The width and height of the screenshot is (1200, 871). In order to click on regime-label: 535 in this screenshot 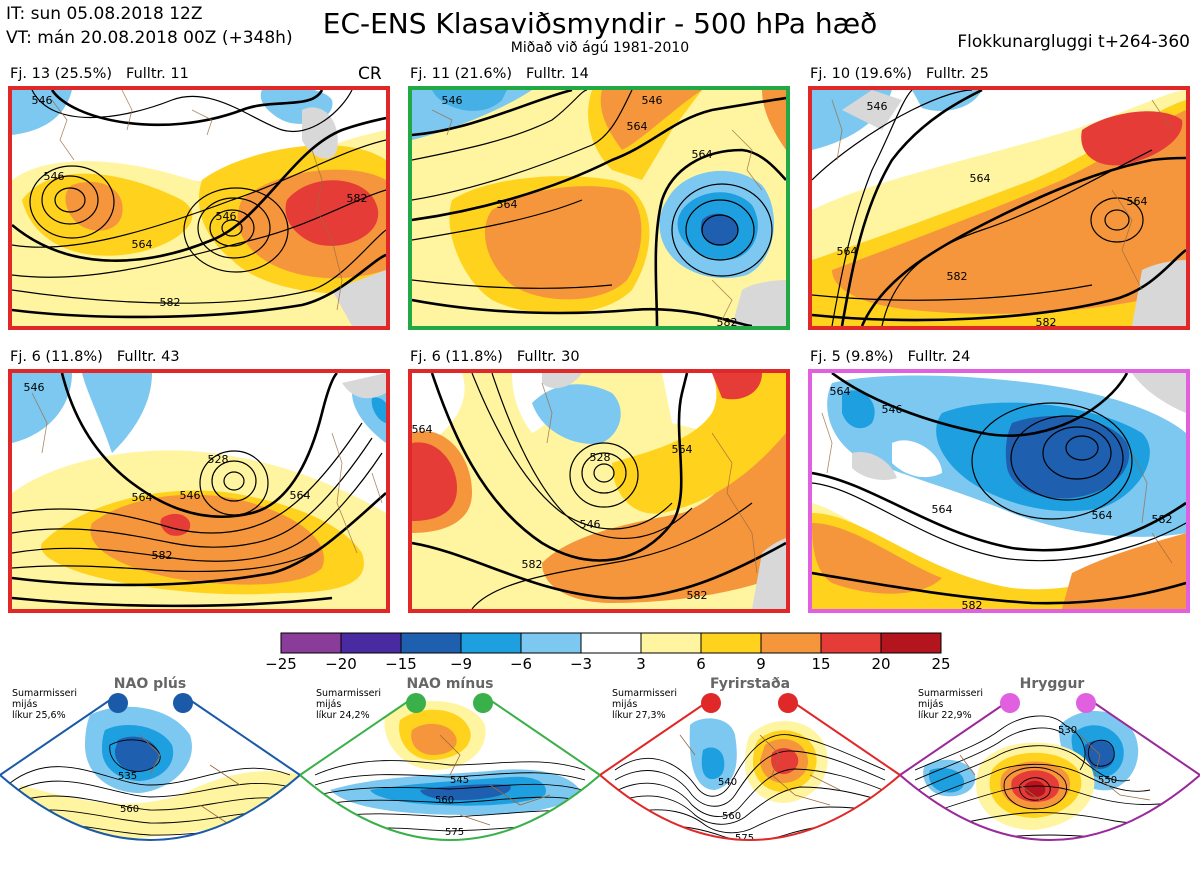, I will do `click(127, 776)`.